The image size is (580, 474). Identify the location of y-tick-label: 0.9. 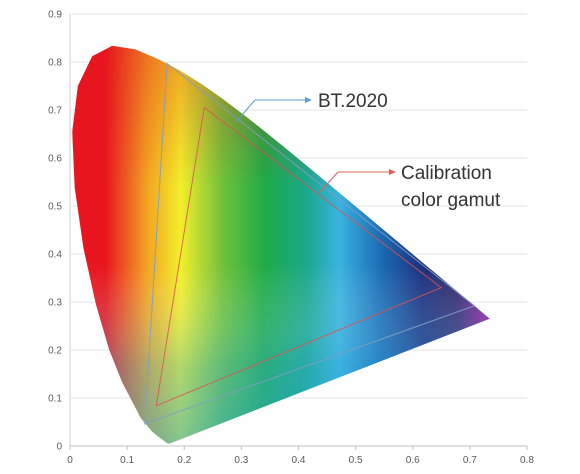
(55, 15).